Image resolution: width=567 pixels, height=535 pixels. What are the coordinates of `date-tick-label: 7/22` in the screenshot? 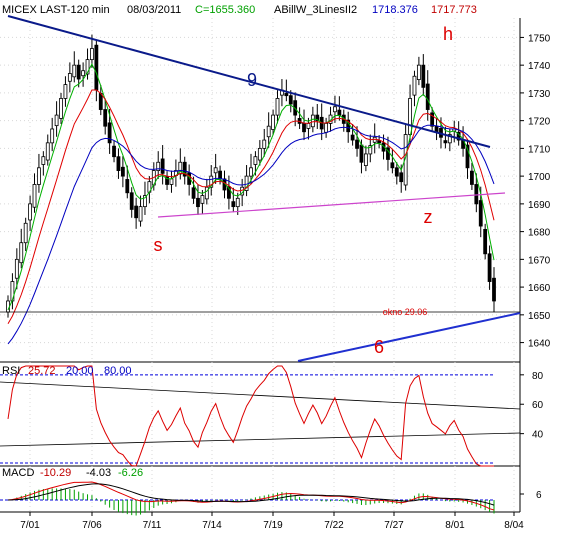 It's located at (334, 525).